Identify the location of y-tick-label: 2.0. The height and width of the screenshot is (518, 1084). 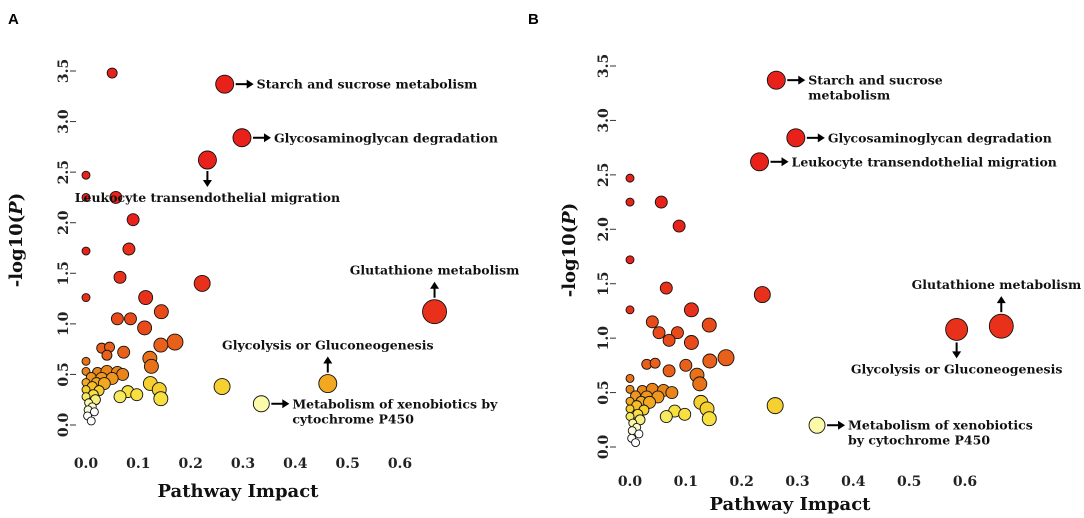
(604, 229).